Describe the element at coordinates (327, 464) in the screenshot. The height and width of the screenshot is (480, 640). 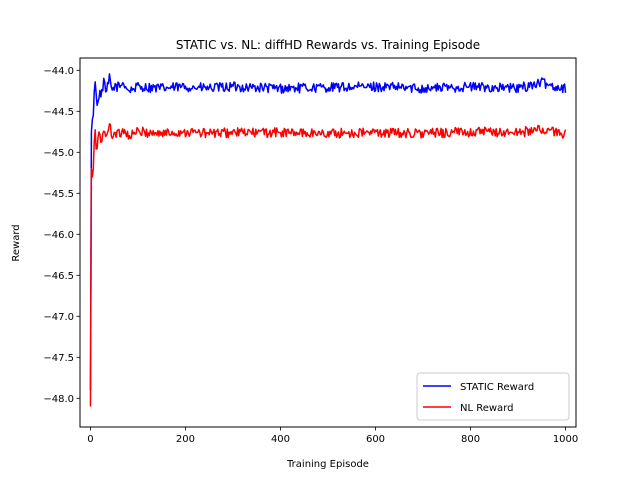
I see `x-axis-title: Training Episode` at that location.